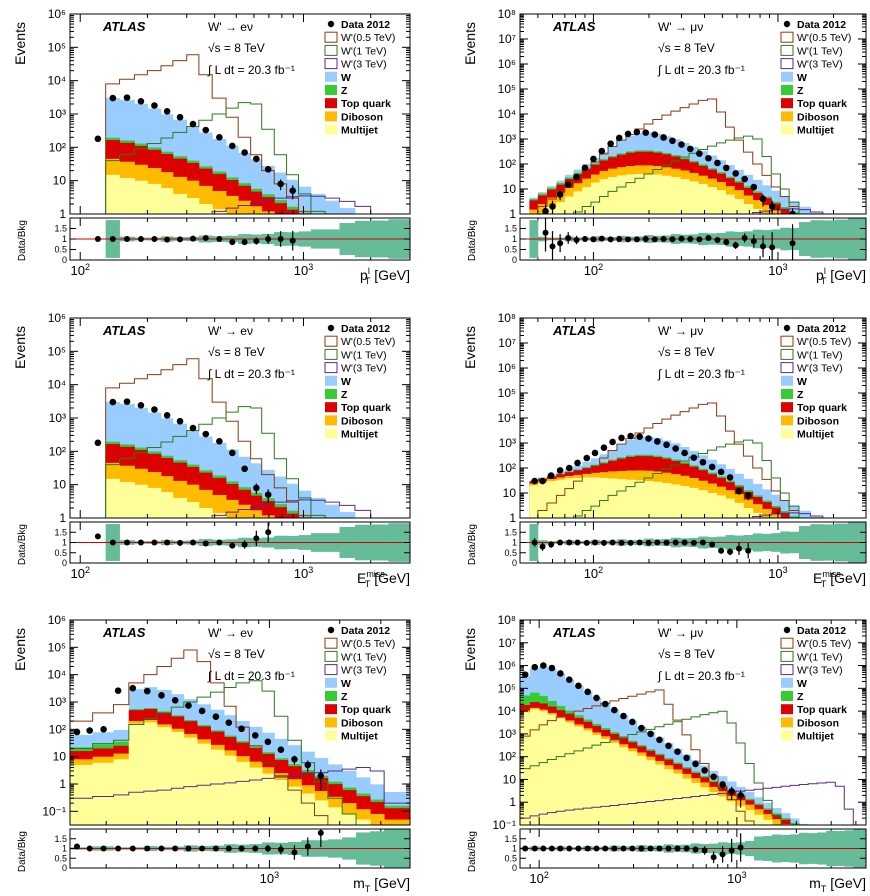  Describe the element at coordinates (60, 839) in the screenshot. I see `ratio-tick-label: 1.5` at that location.